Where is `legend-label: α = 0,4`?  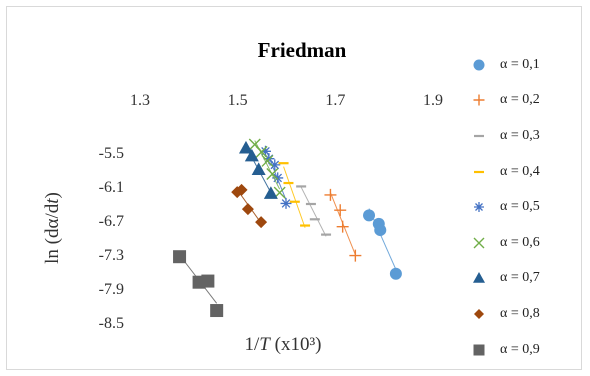
legend-label: α = 0,4 is located at coordinates (520, 171).